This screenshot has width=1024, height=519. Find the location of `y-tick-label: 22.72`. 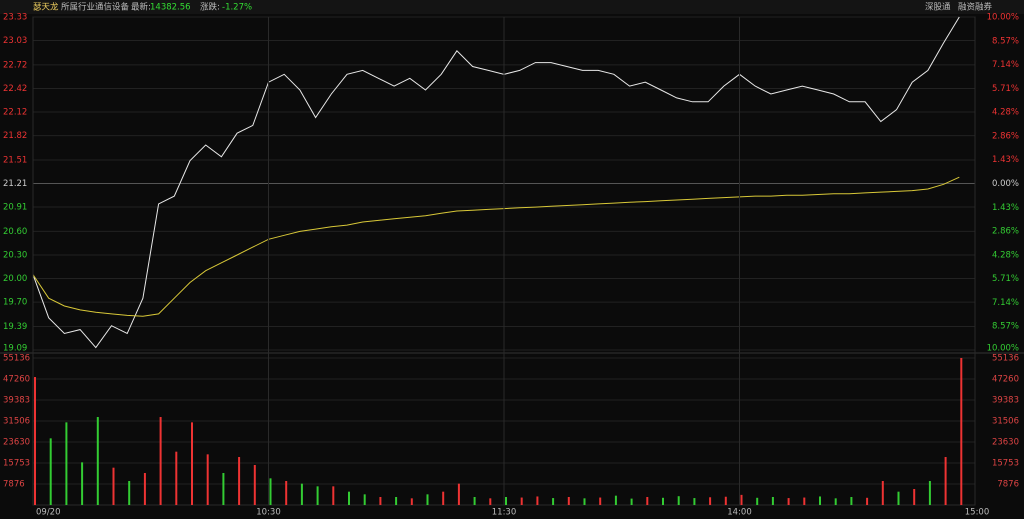

y-tick-label: 22.72 is located at coordinates (15, 65).